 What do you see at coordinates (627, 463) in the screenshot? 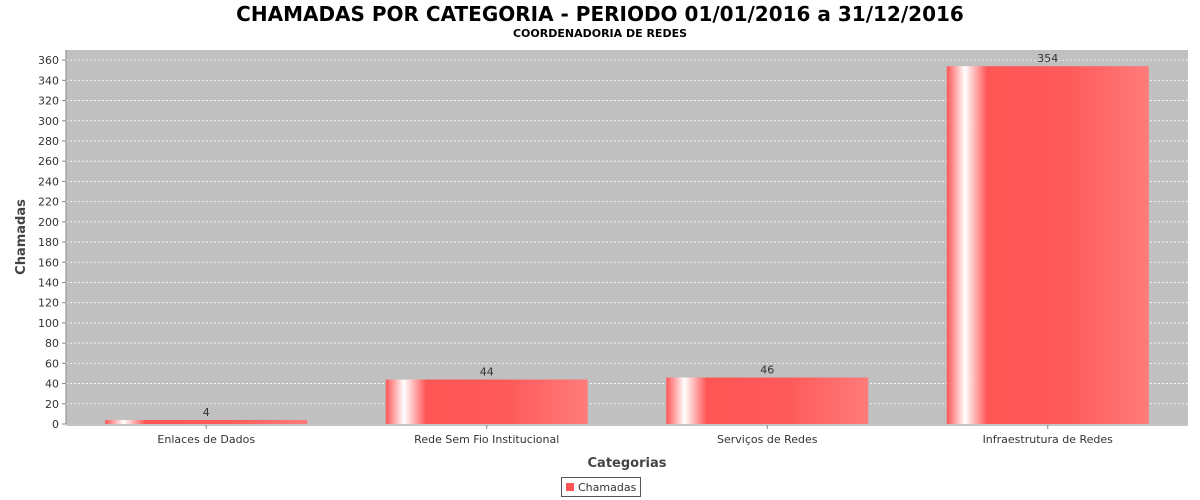
I see `x-axis-title: Categorias` at bounding box center [627, 463].